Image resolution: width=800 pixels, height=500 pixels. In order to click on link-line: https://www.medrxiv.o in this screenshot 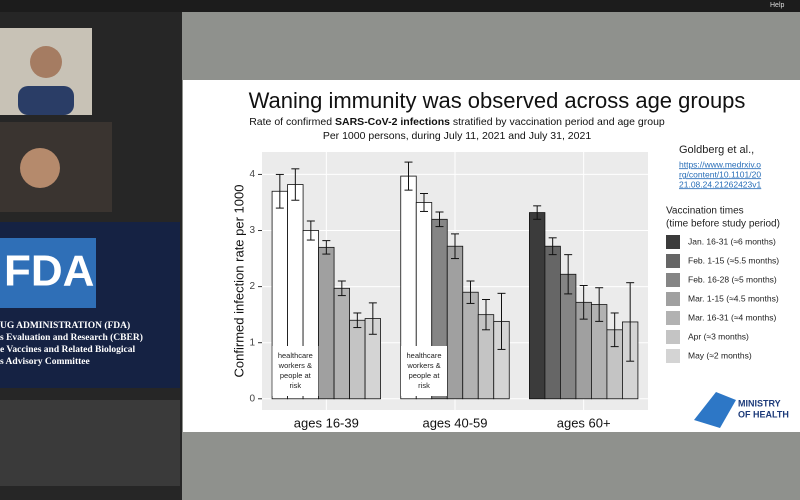, I will do `click(720, 164)`.